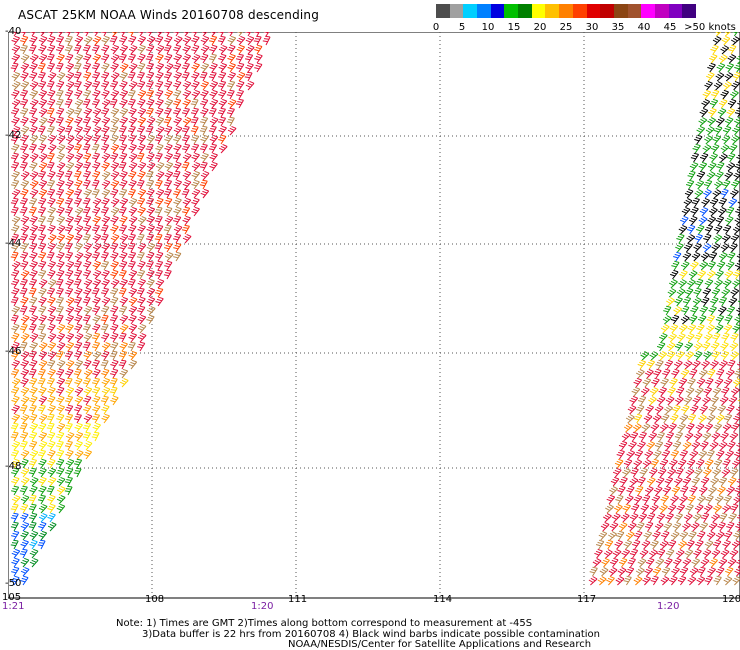 Image resolution: width=740 pixels, height=650 pixels. I want to click on lon-label-120: 120, so click(731, 599).